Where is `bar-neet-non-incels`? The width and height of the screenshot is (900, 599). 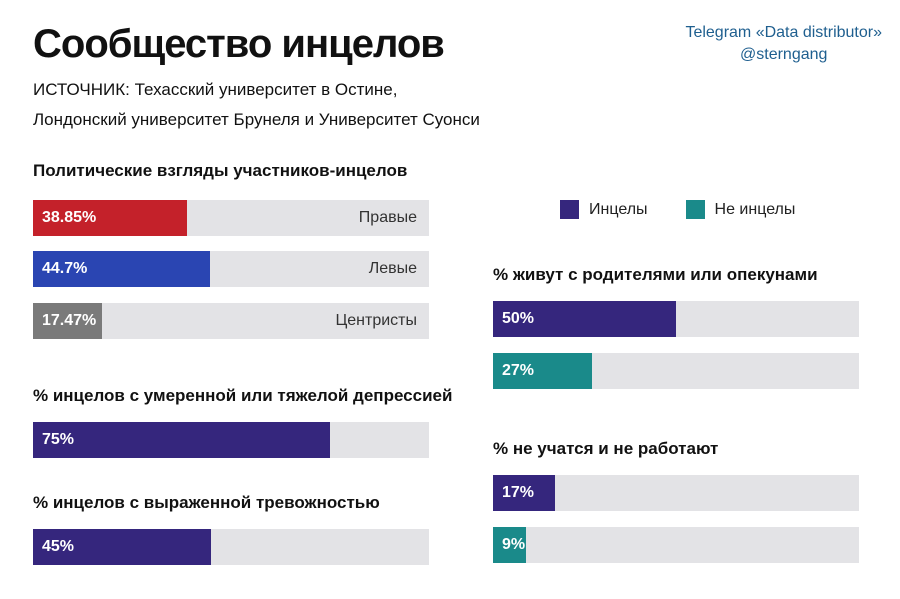 bar-neet-non-incels is located at coordinates (509, 545).